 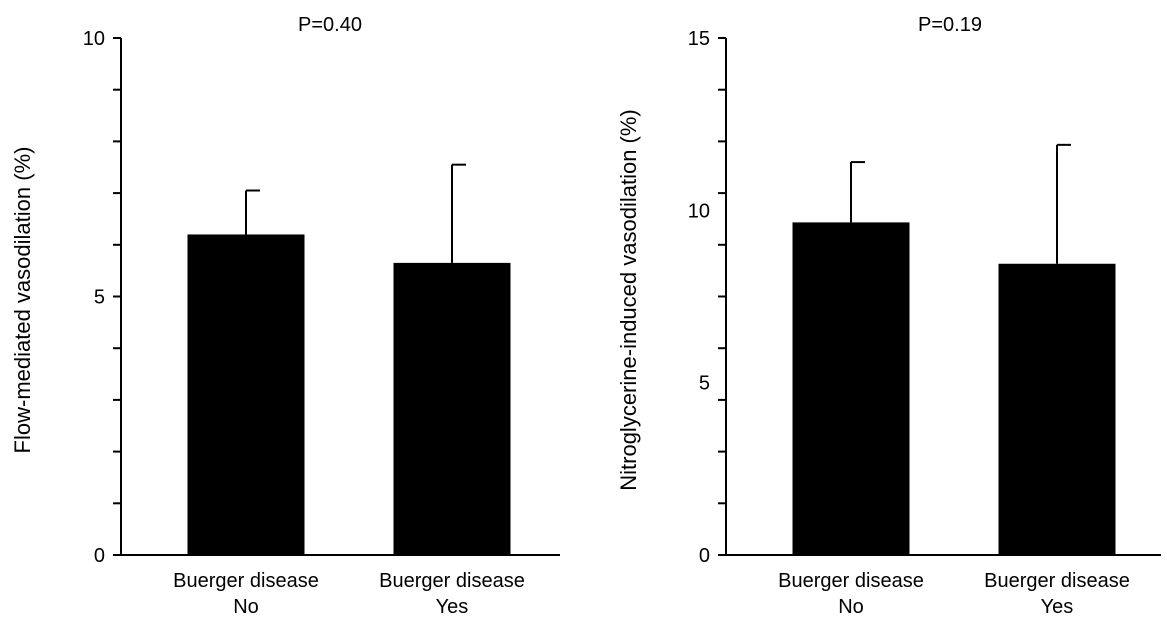 What do you see at coordinates (330, 25) in the screenshot?
I see `chart-left-title: P=0.40` at bounding box center [330, 25].